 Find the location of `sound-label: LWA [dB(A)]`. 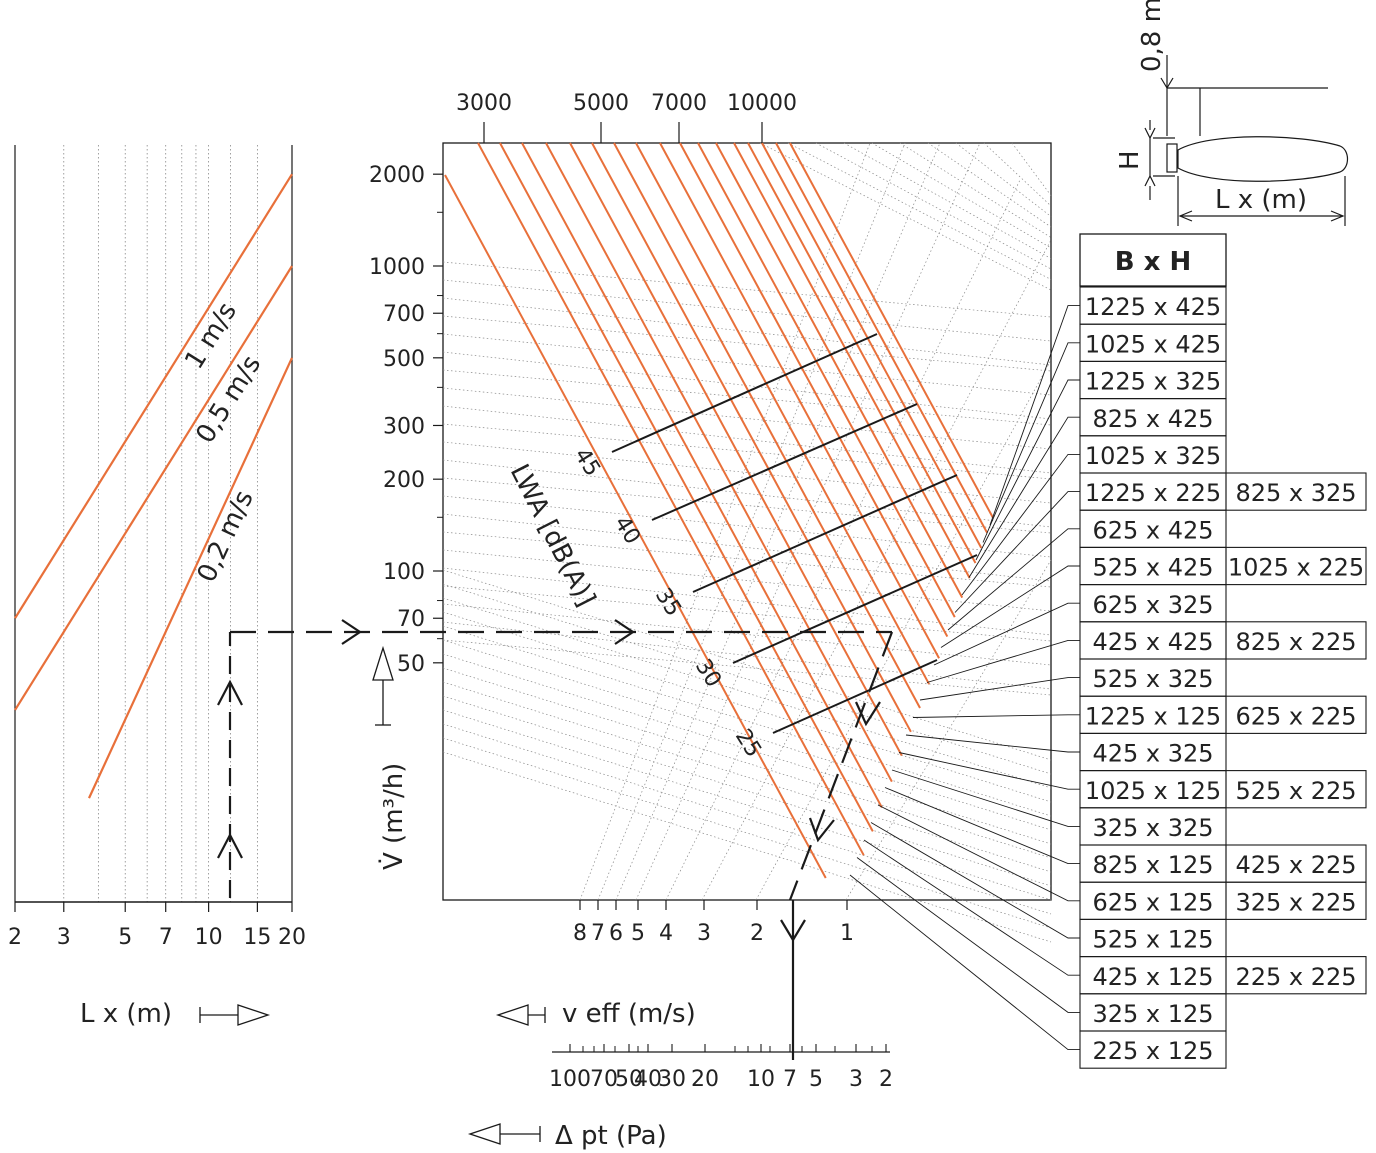

sound-label: LWA [dB(A)] is located at coordinates (552, 536).